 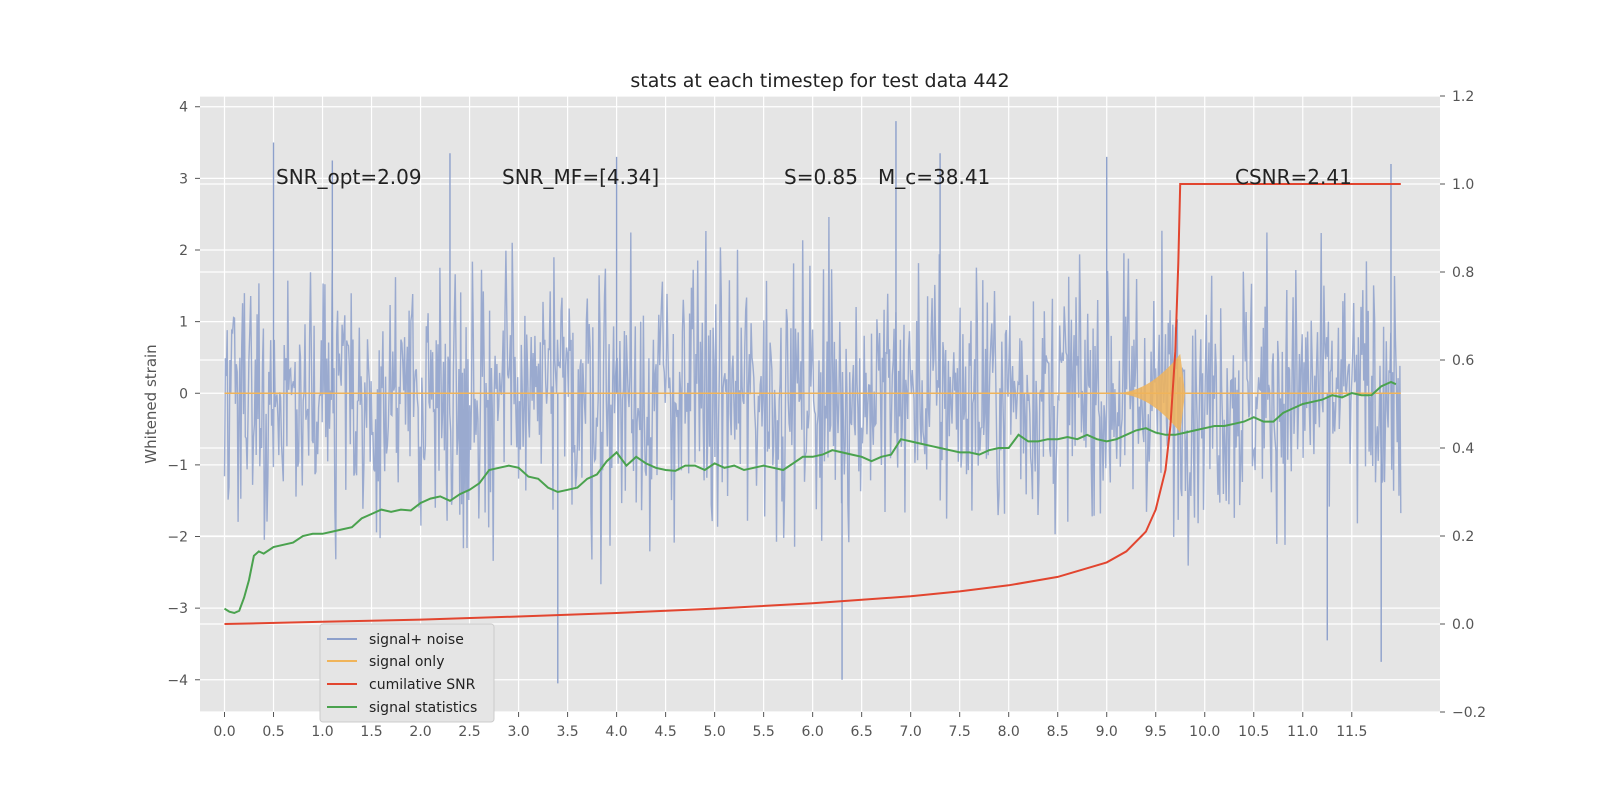 I want to click on y-tick-label: −1, so click(x=177, y=466).